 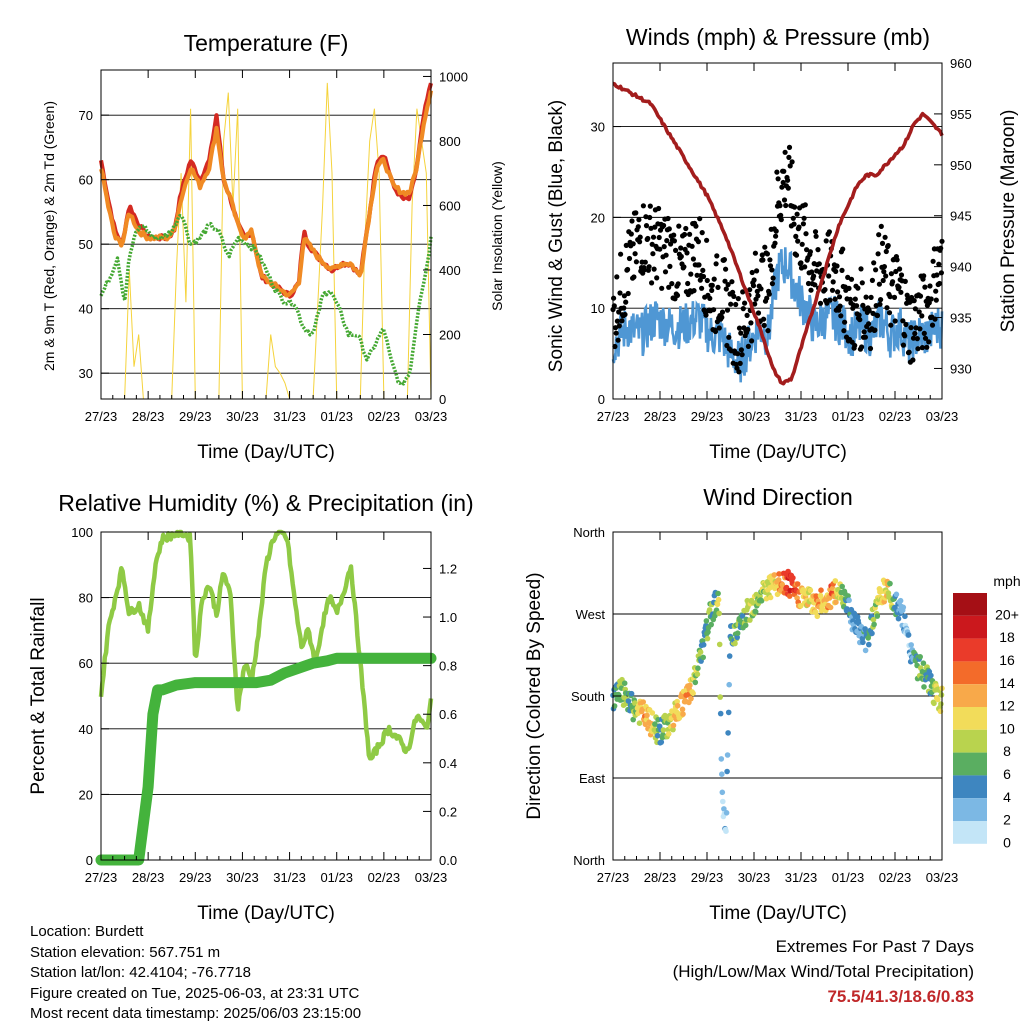 What do you see at coordinates (754, 416) in the screenshot?
I see `x-tick-label: 30/23` at bounding box center [754, 416].